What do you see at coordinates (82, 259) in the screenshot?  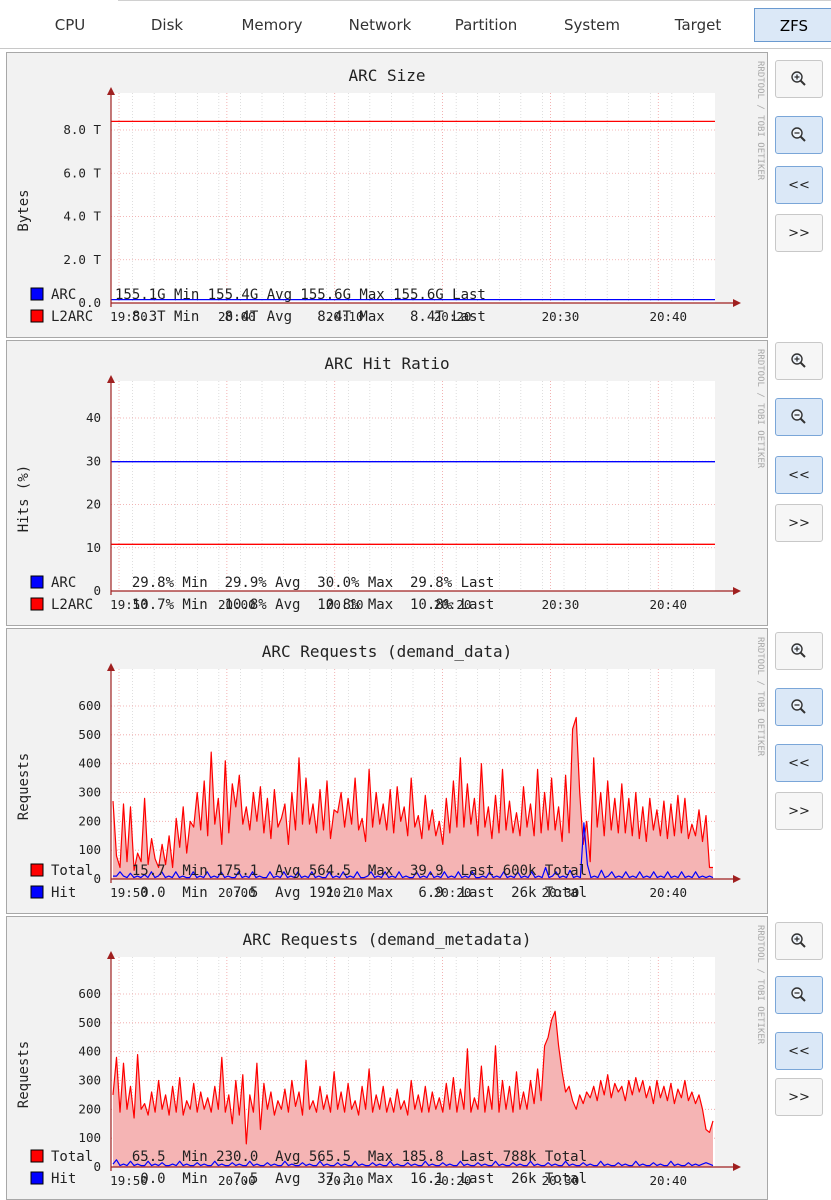 I see `y-tick-label: 2.0 T` at bounding box center [82, 259].